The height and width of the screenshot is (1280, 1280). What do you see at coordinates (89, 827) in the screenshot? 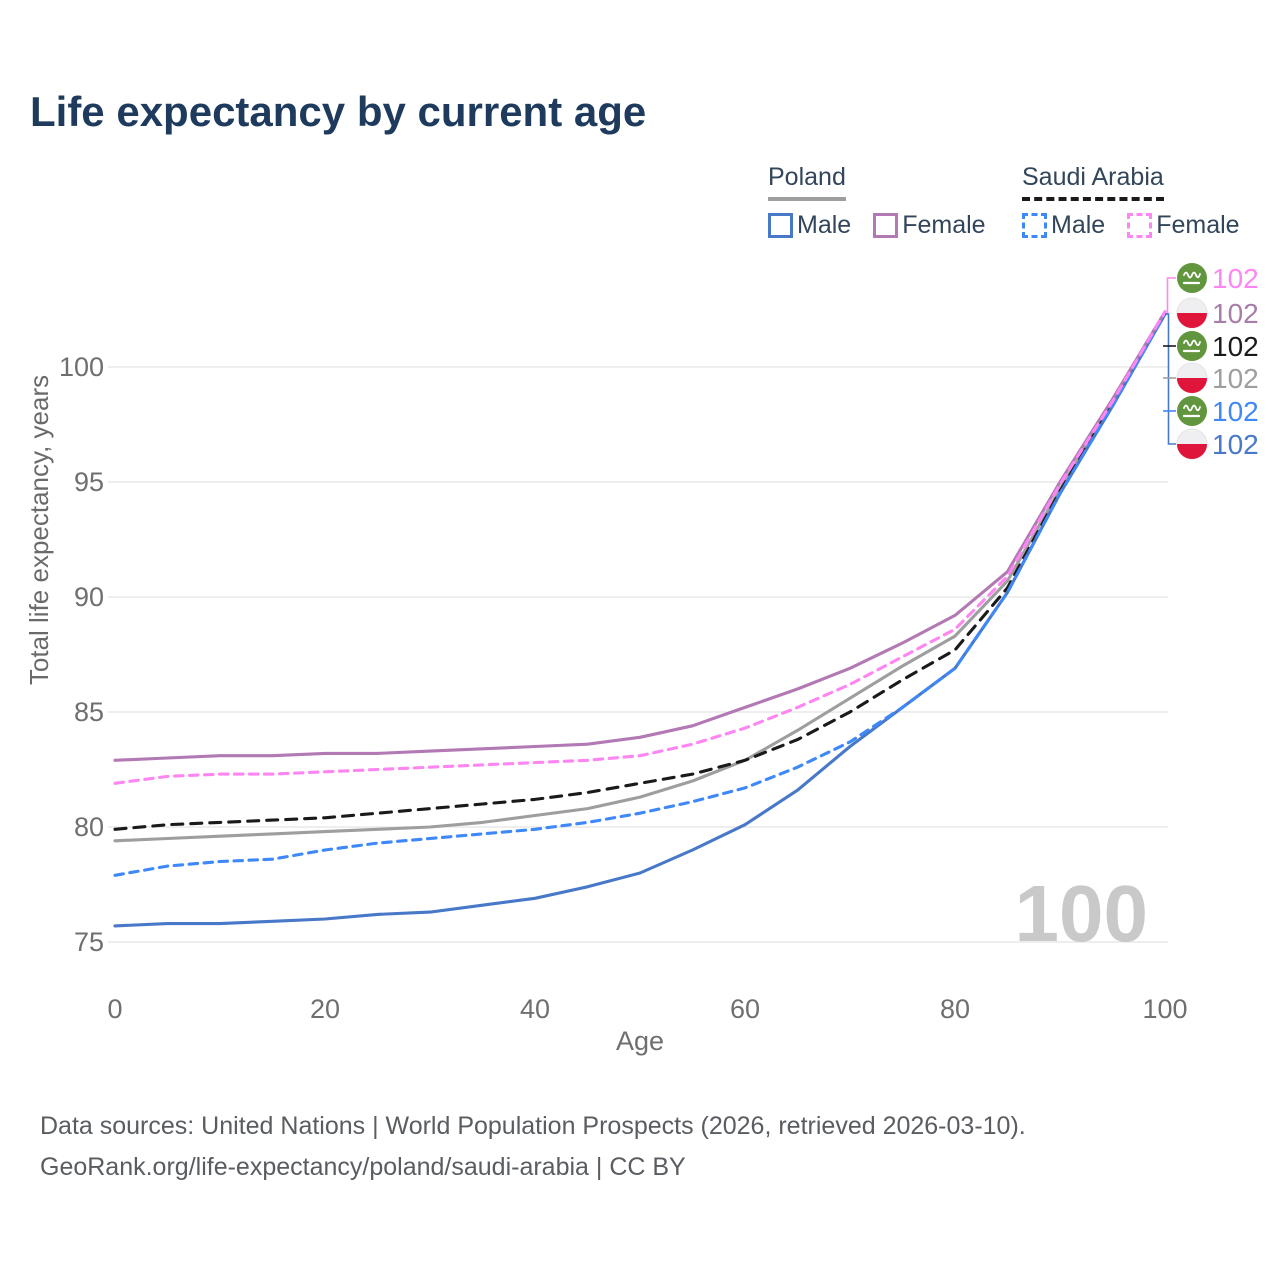
I see `y-tick-label: 80` at bounding box center [89, 827].